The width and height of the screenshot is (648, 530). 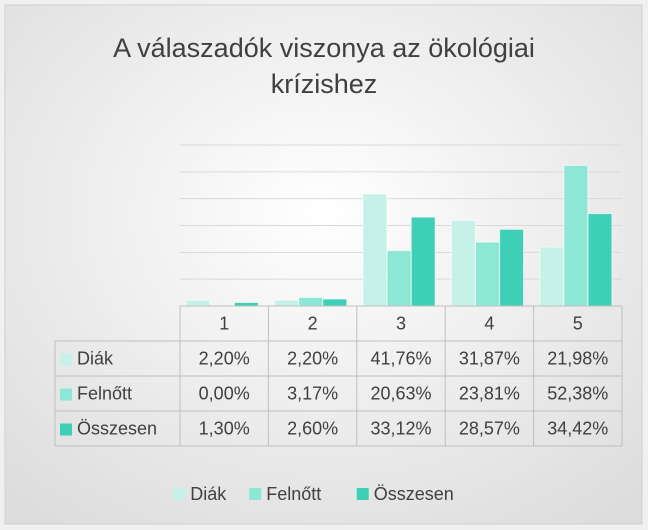 What do you see at coordinates (224, 323) in the screenshot?
I see `x-tick-label: 1` at bounding box center [224, 323].